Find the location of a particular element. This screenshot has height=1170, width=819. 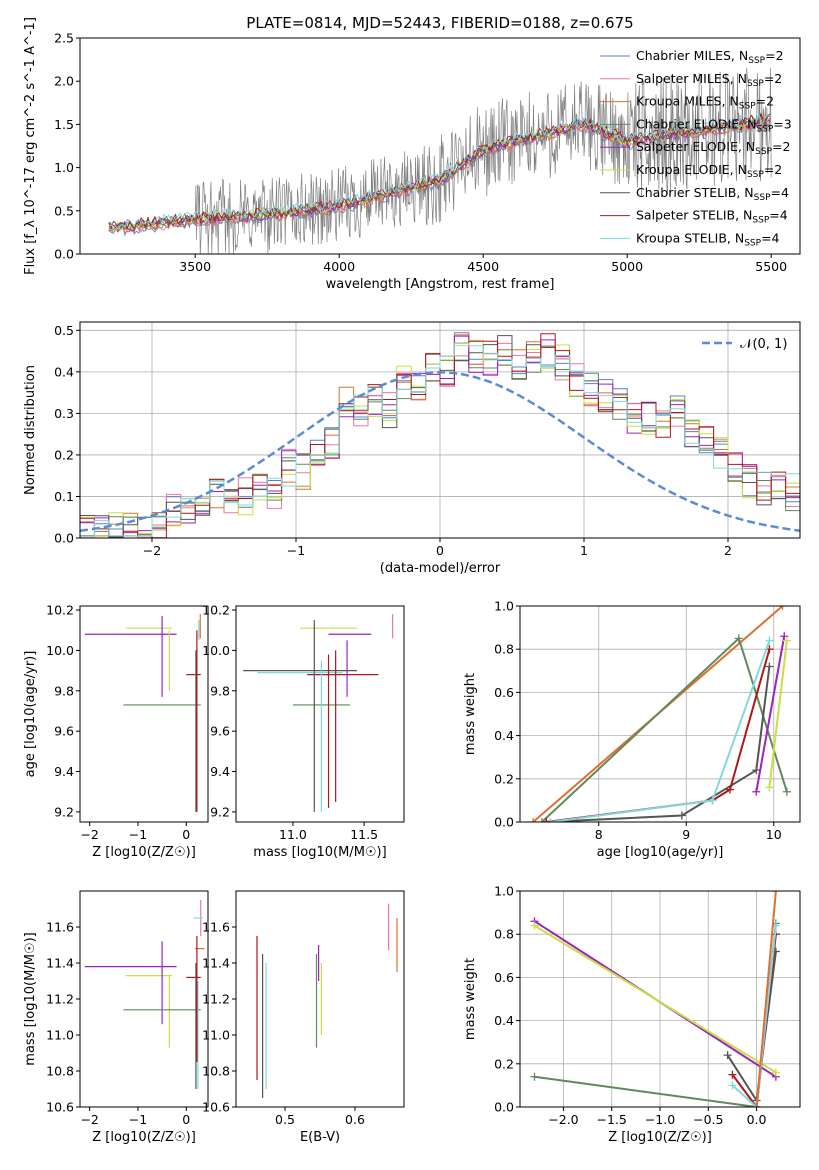

y-tick-label: 2.5 is located at coordinates (64, 38).